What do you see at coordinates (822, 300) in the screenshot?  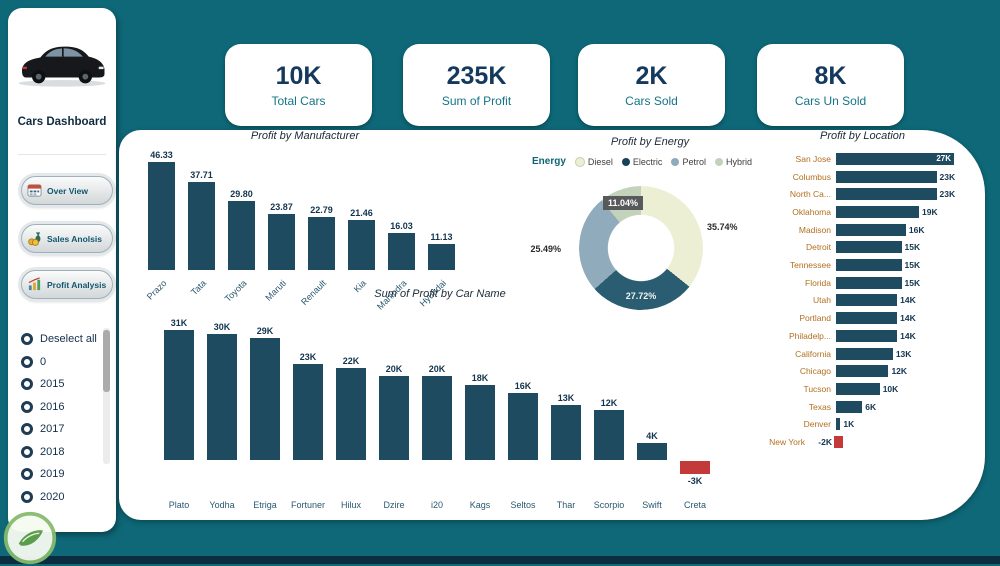 I see `category-label: Utah` at bounding box center [822, 300].